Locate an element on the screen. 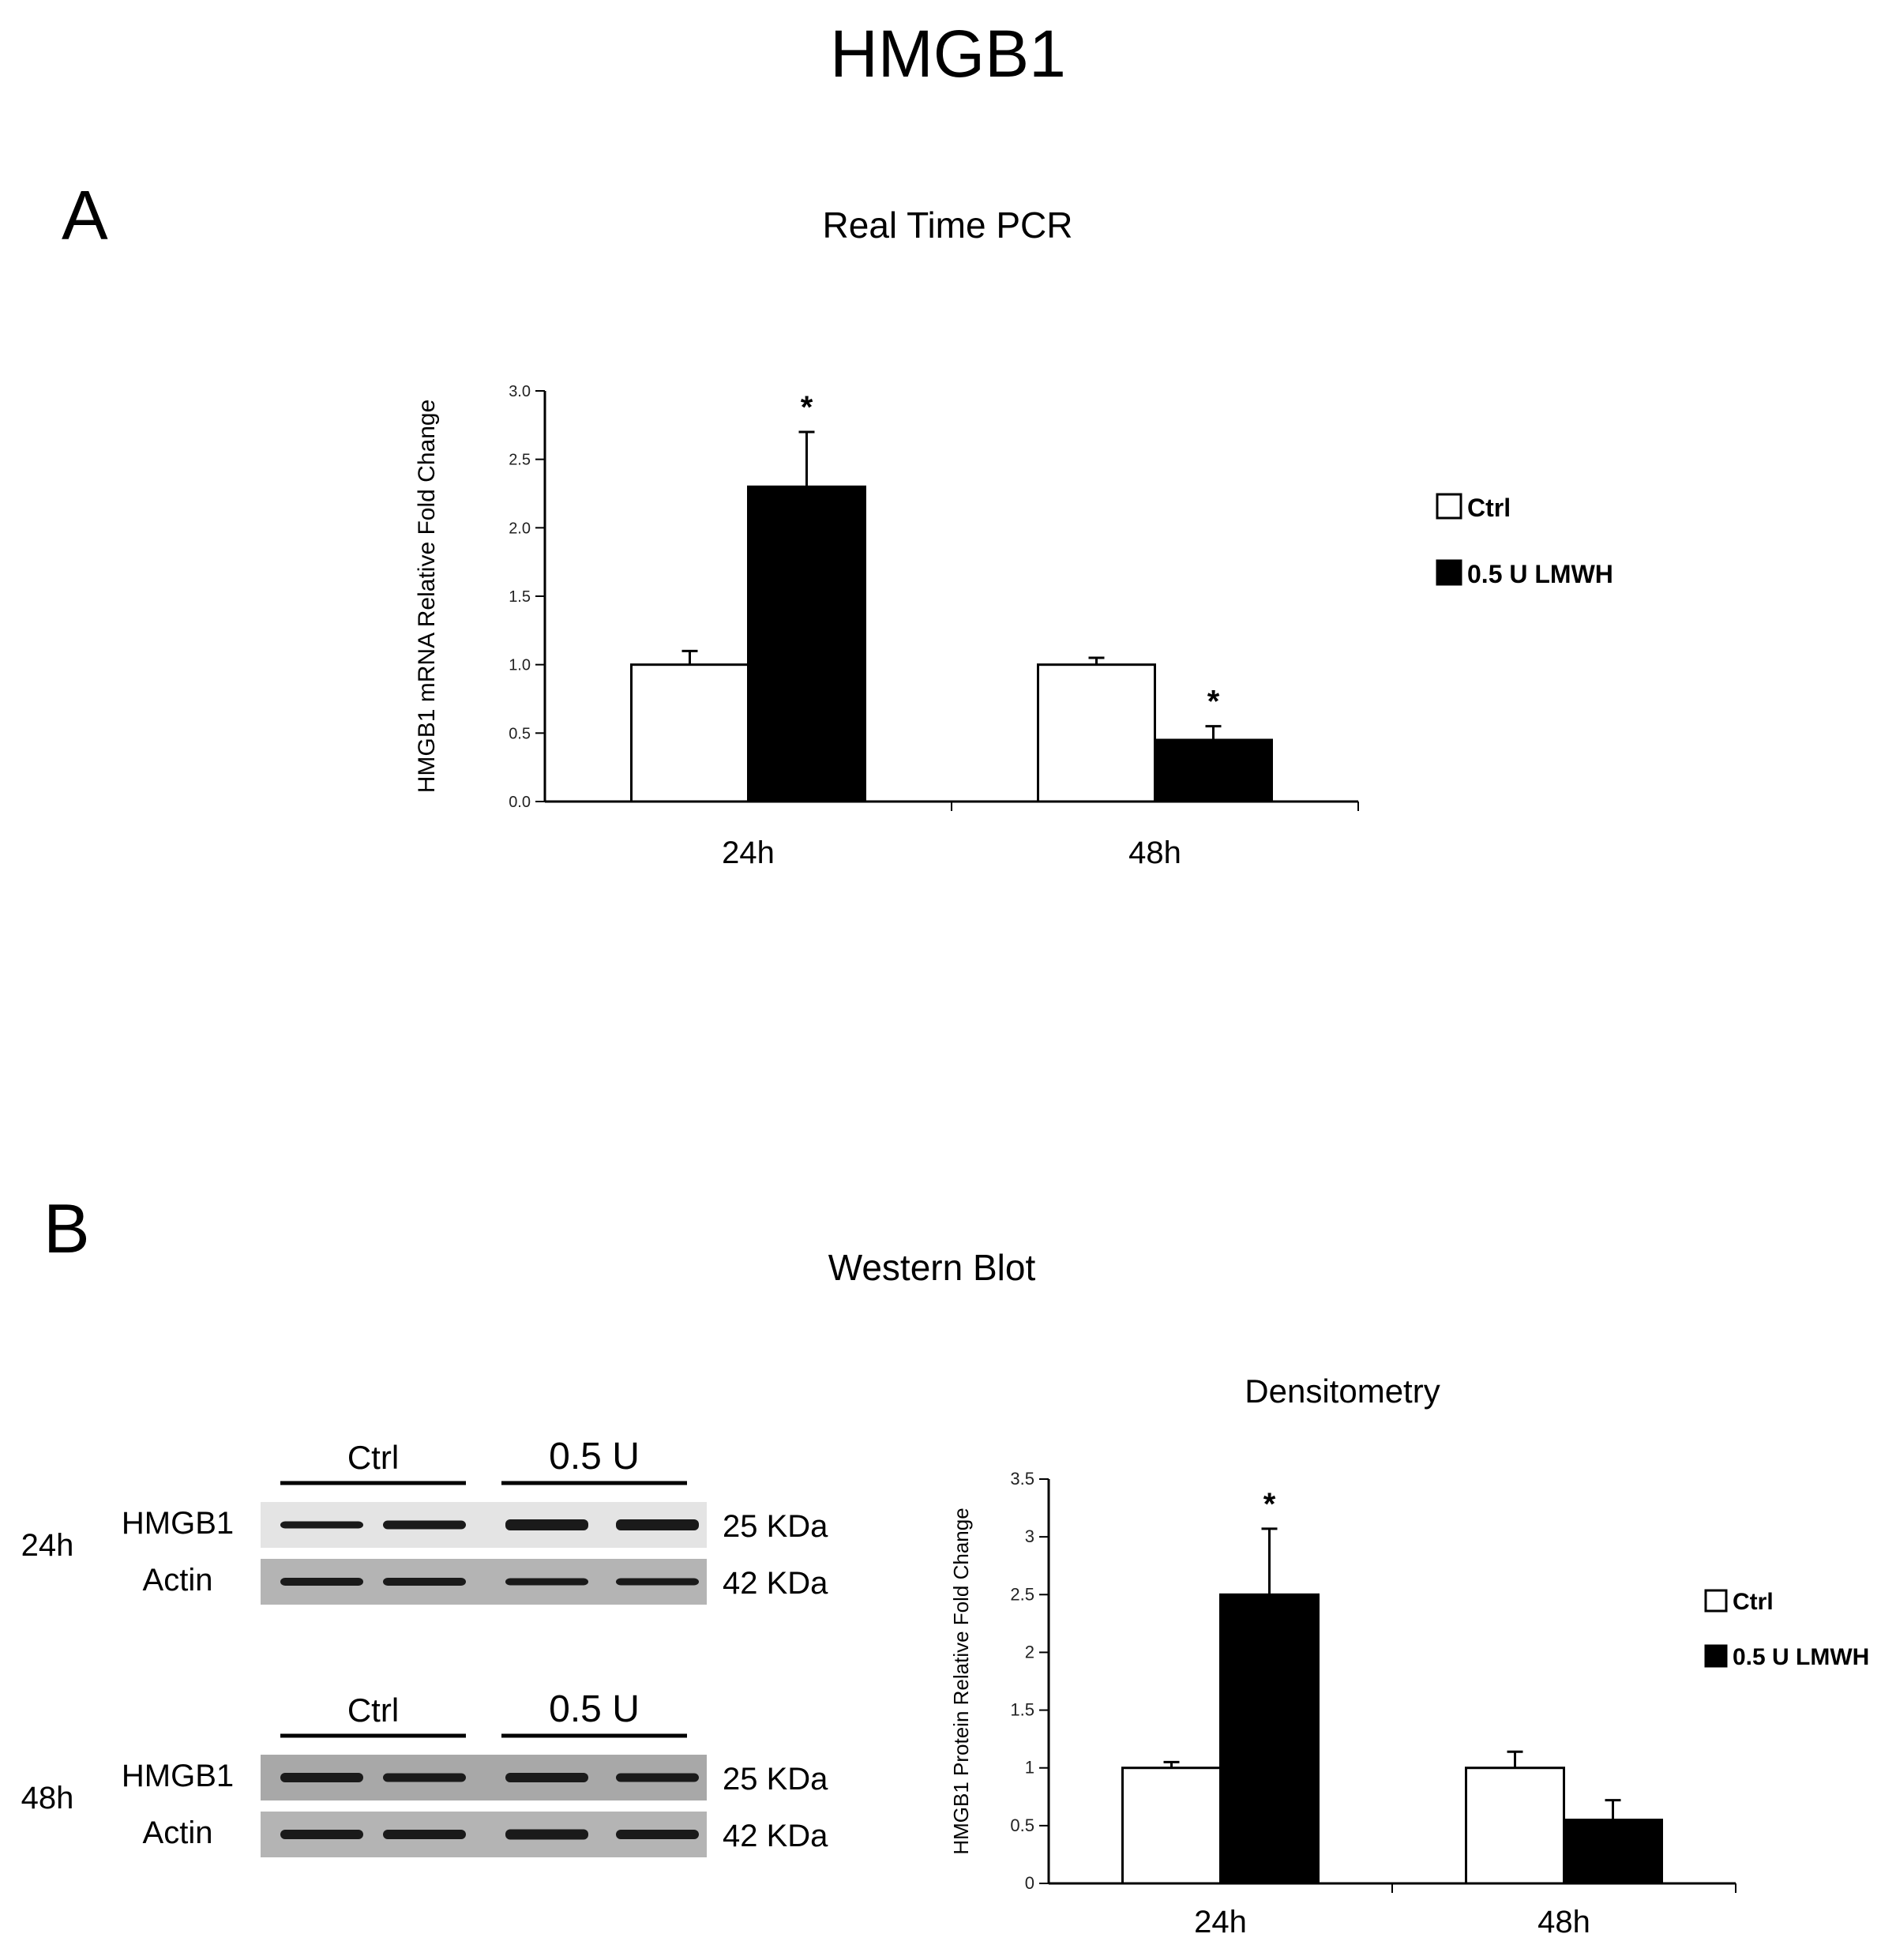 The height and width of the screenshot is (1960, 1896). y-tick-label: 0.0 is located at coordinates (520, 802).